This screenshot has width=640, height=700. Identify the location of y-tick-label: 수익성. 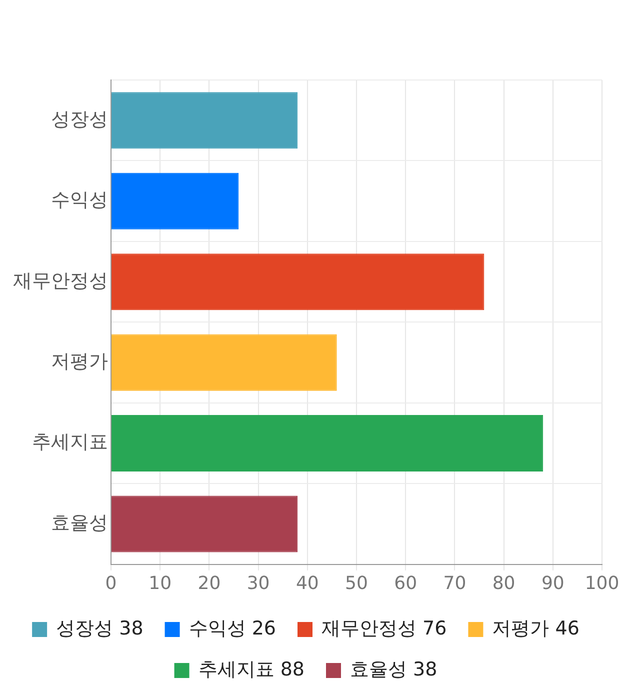
(79, 200).